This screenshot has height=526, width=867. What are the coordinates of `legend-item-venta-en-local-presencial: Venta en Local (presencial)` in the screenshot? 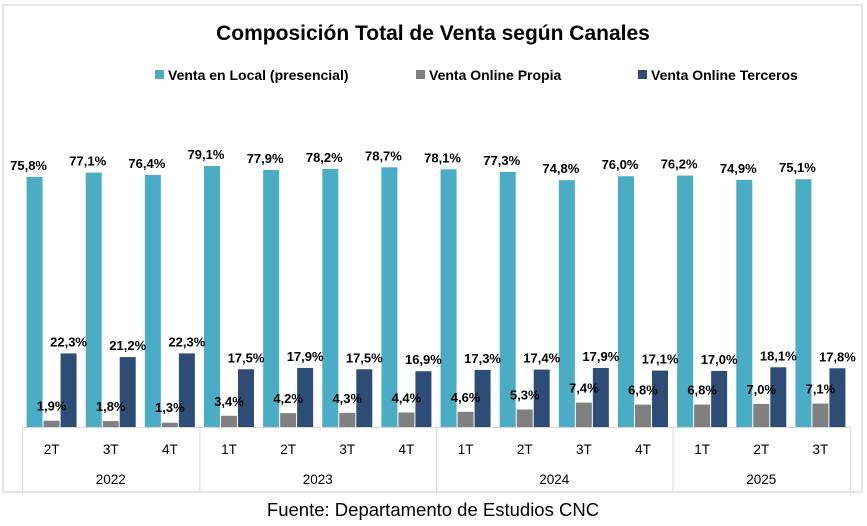 It's located at (252, 75).